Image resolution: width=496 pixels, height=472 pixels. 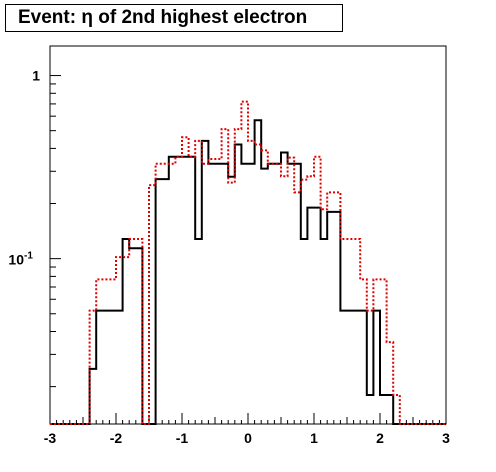 I want to click on x-tick-label: -3, so click(x=50, y=438).